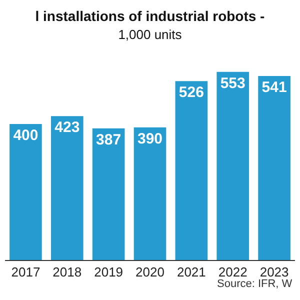 This screenshot has height=300, width=300. Describe the element at coordinates (150, 139) in the screenshot. I see `data-label: 390` at that location.